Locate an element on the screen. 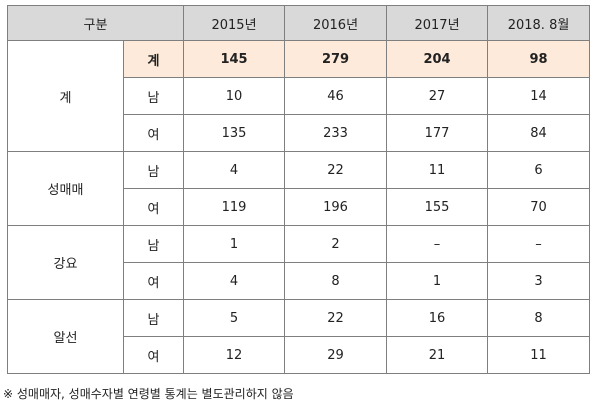 This screenshot has width=600, height=406. table-cell: 12 is located at coordinates (234, 355).